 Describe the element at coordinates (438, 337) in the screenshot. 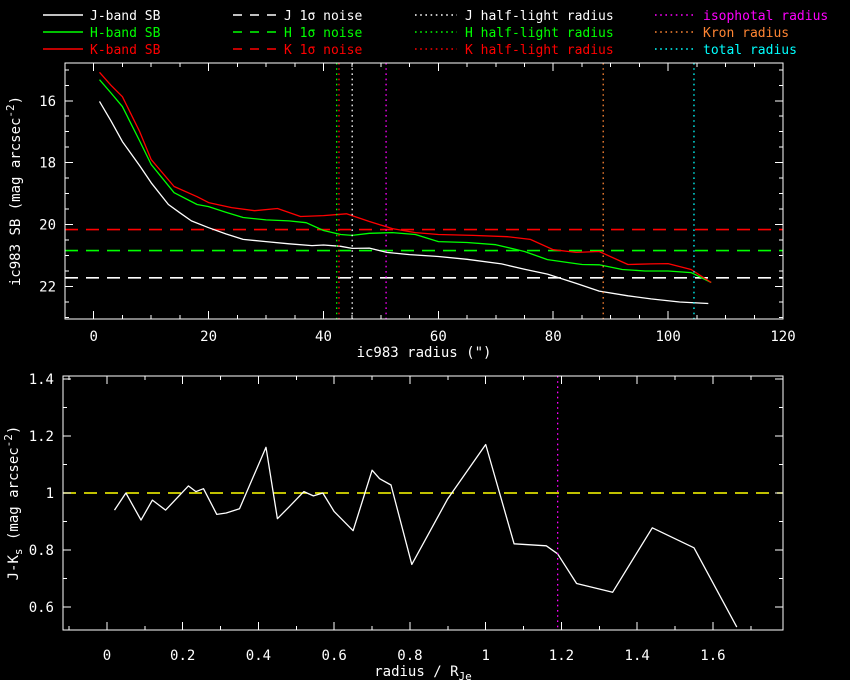

I see `x-tick-label: 60` at that location.